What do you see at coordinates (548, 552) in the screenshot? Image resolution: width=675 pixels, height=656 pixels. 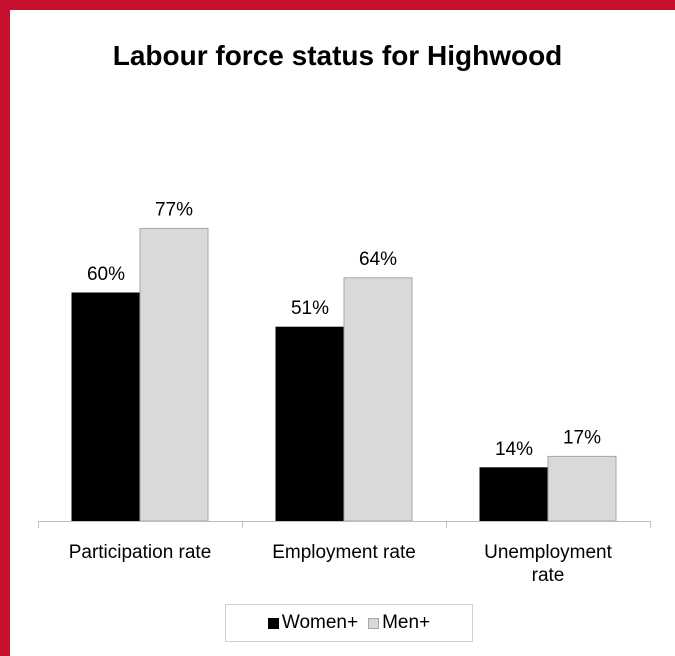 I see `x-tick-label: Unemployment` at bounding box center [548, 552].